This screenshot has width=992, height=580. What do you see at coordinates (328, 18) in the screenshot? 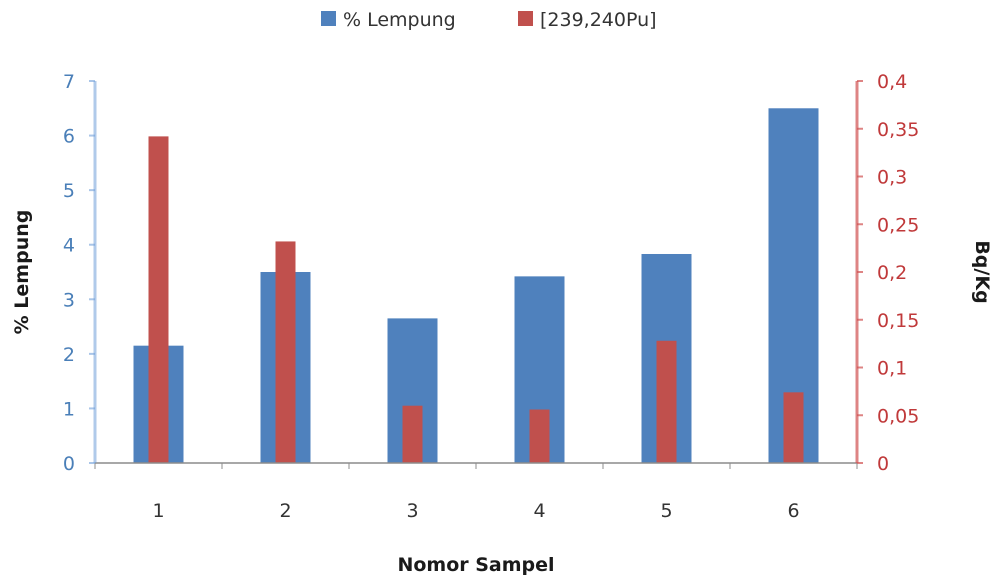
I see `legend-swatch-lempung` at bounding box center [328, 18].